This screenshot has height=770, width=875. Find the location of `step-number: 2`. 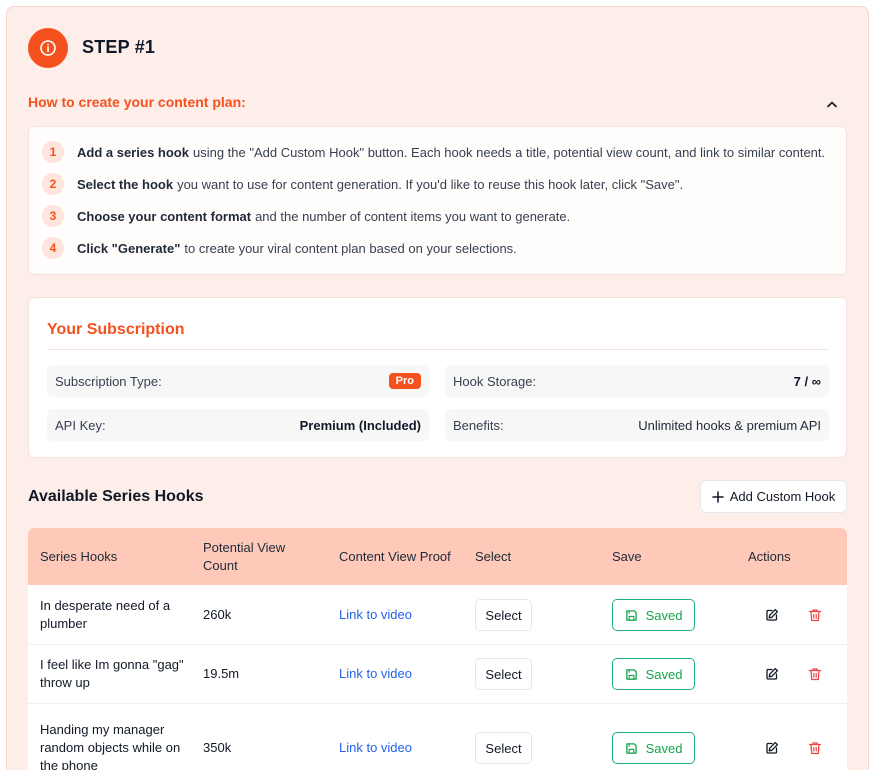

step-number: 2 is located at coordinates (53, 184).